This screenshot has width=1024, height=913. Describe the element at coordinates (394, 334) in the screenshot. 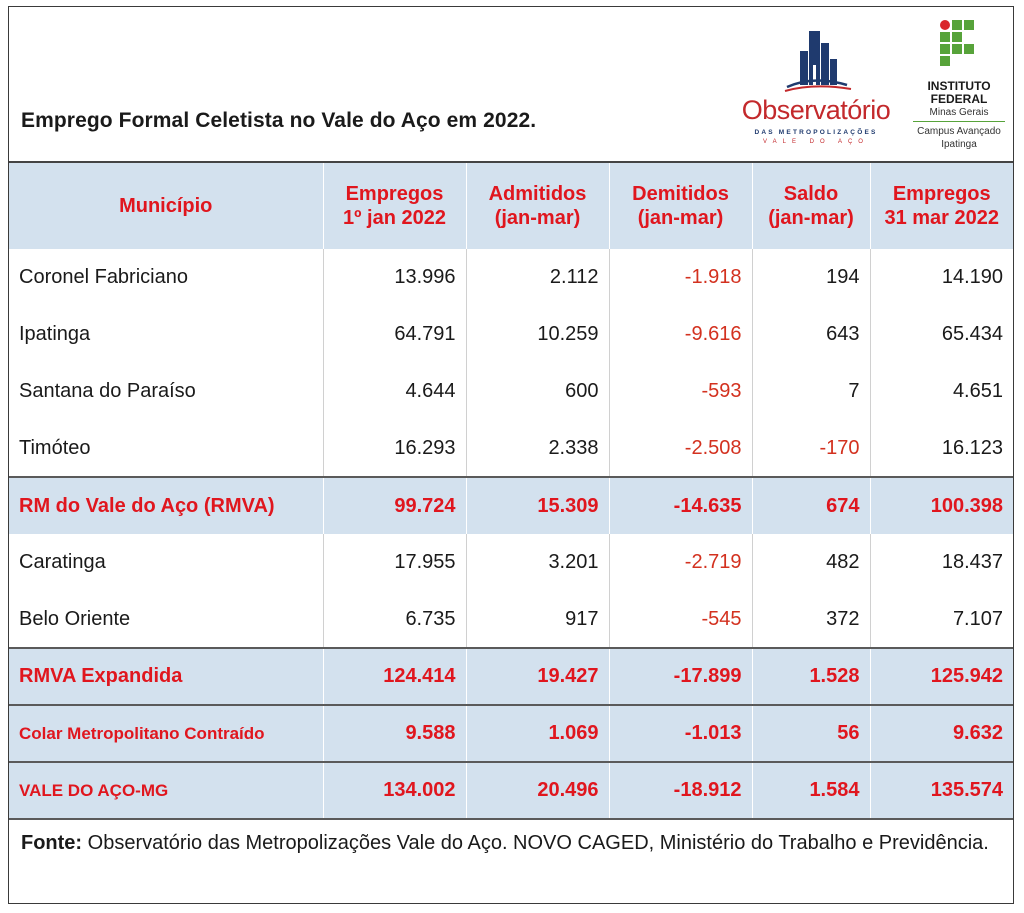

I see `empregos-jan-cell: 64.791` at that location.